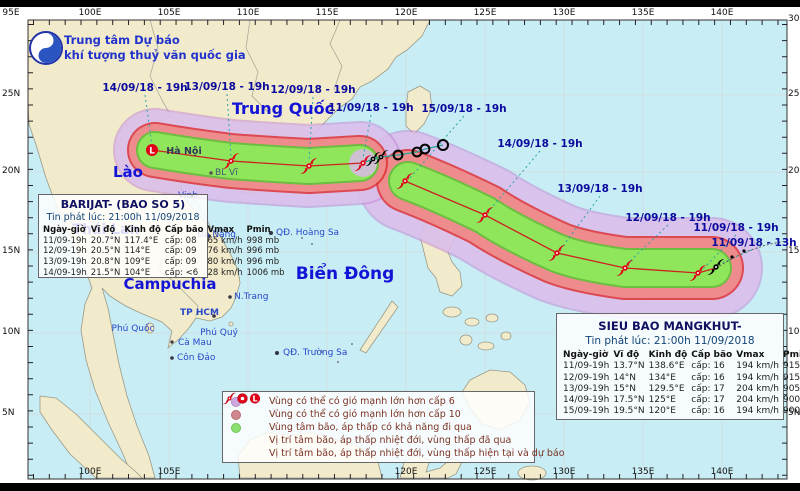  I want to click on axis-label-right: 10N, so click(794, 332).